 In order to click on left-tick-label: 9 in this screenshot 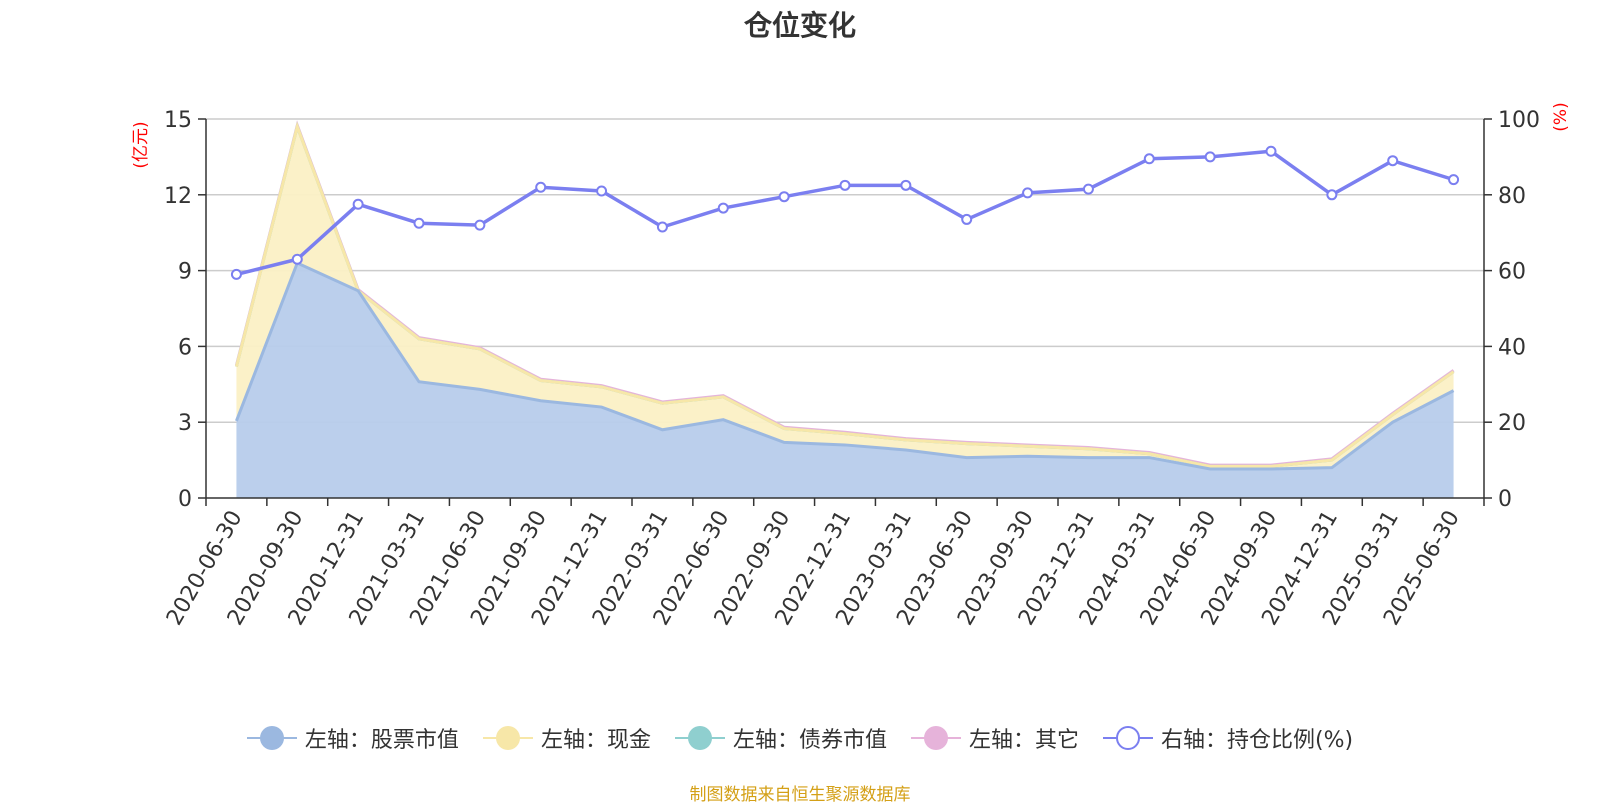, I will do `click(185, 272)`.